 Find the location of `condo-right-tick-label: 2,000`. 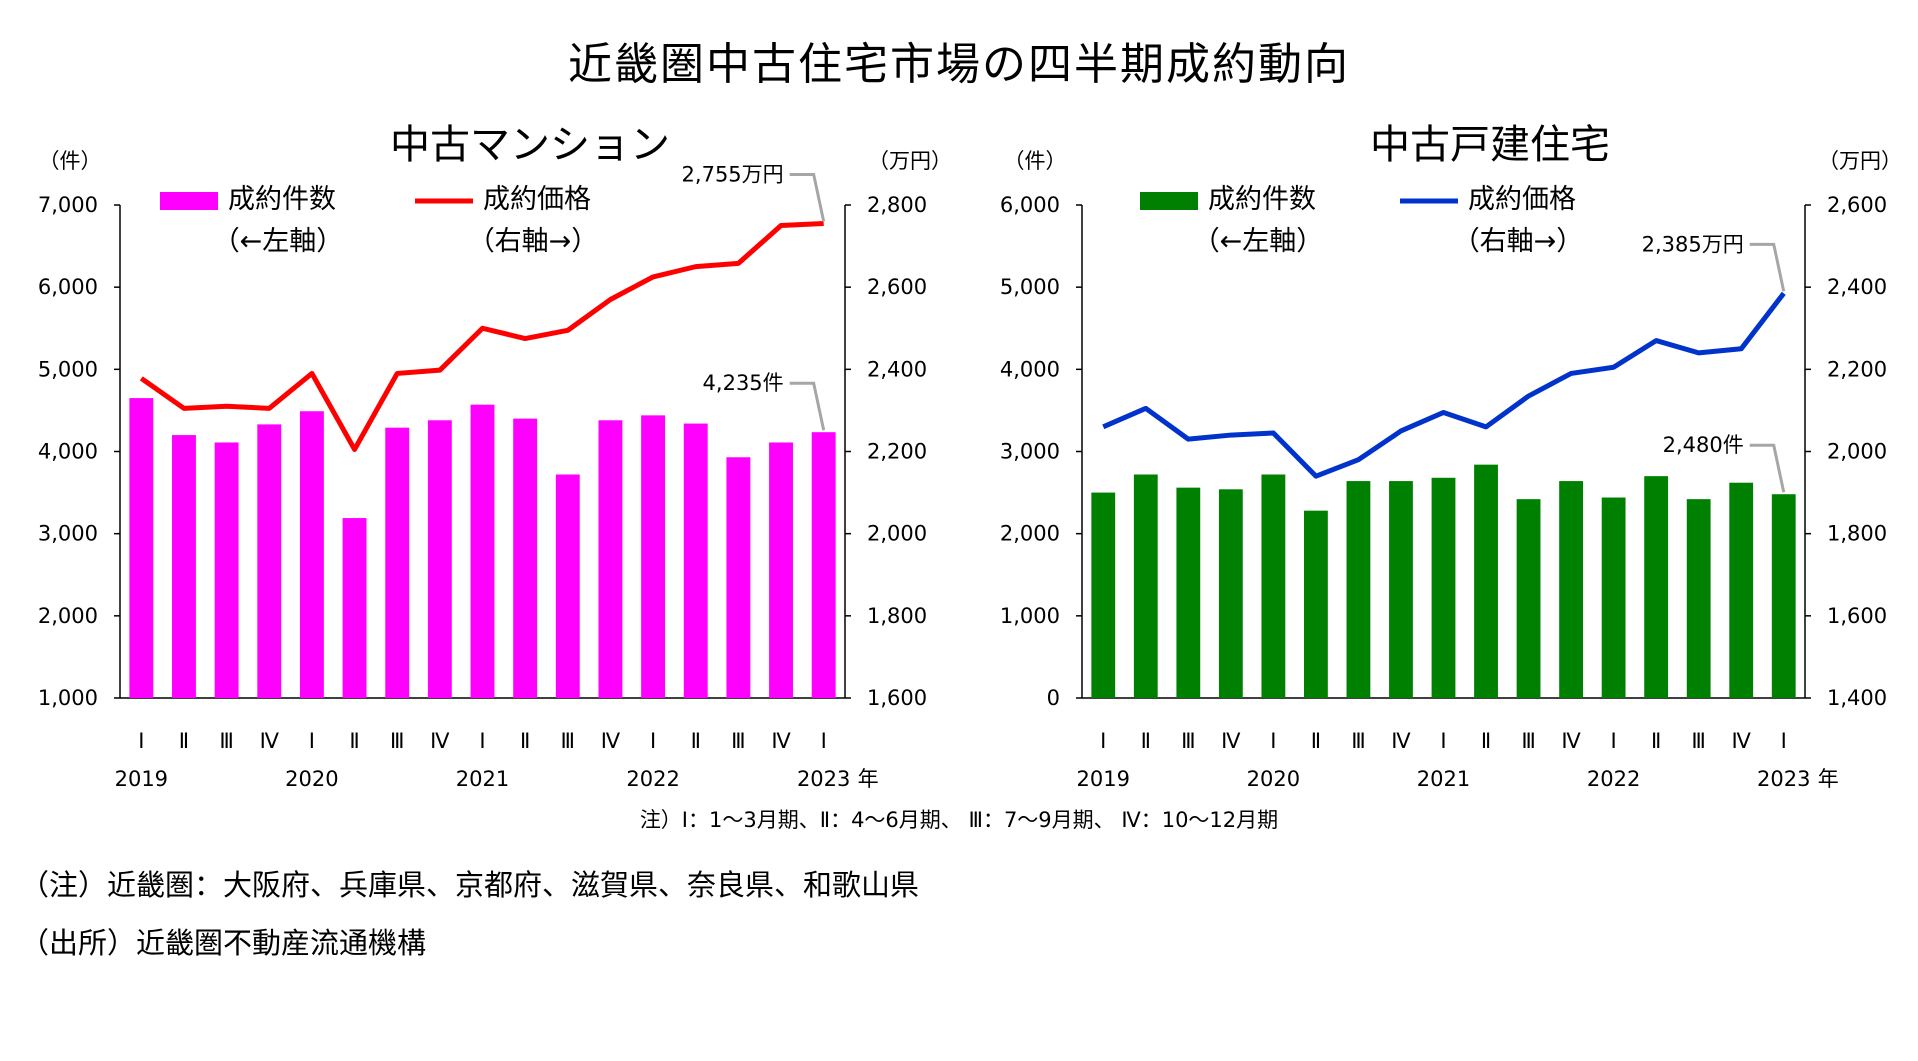

condo-right-tick-label: 2,000 is located at coordinates (897, 534).